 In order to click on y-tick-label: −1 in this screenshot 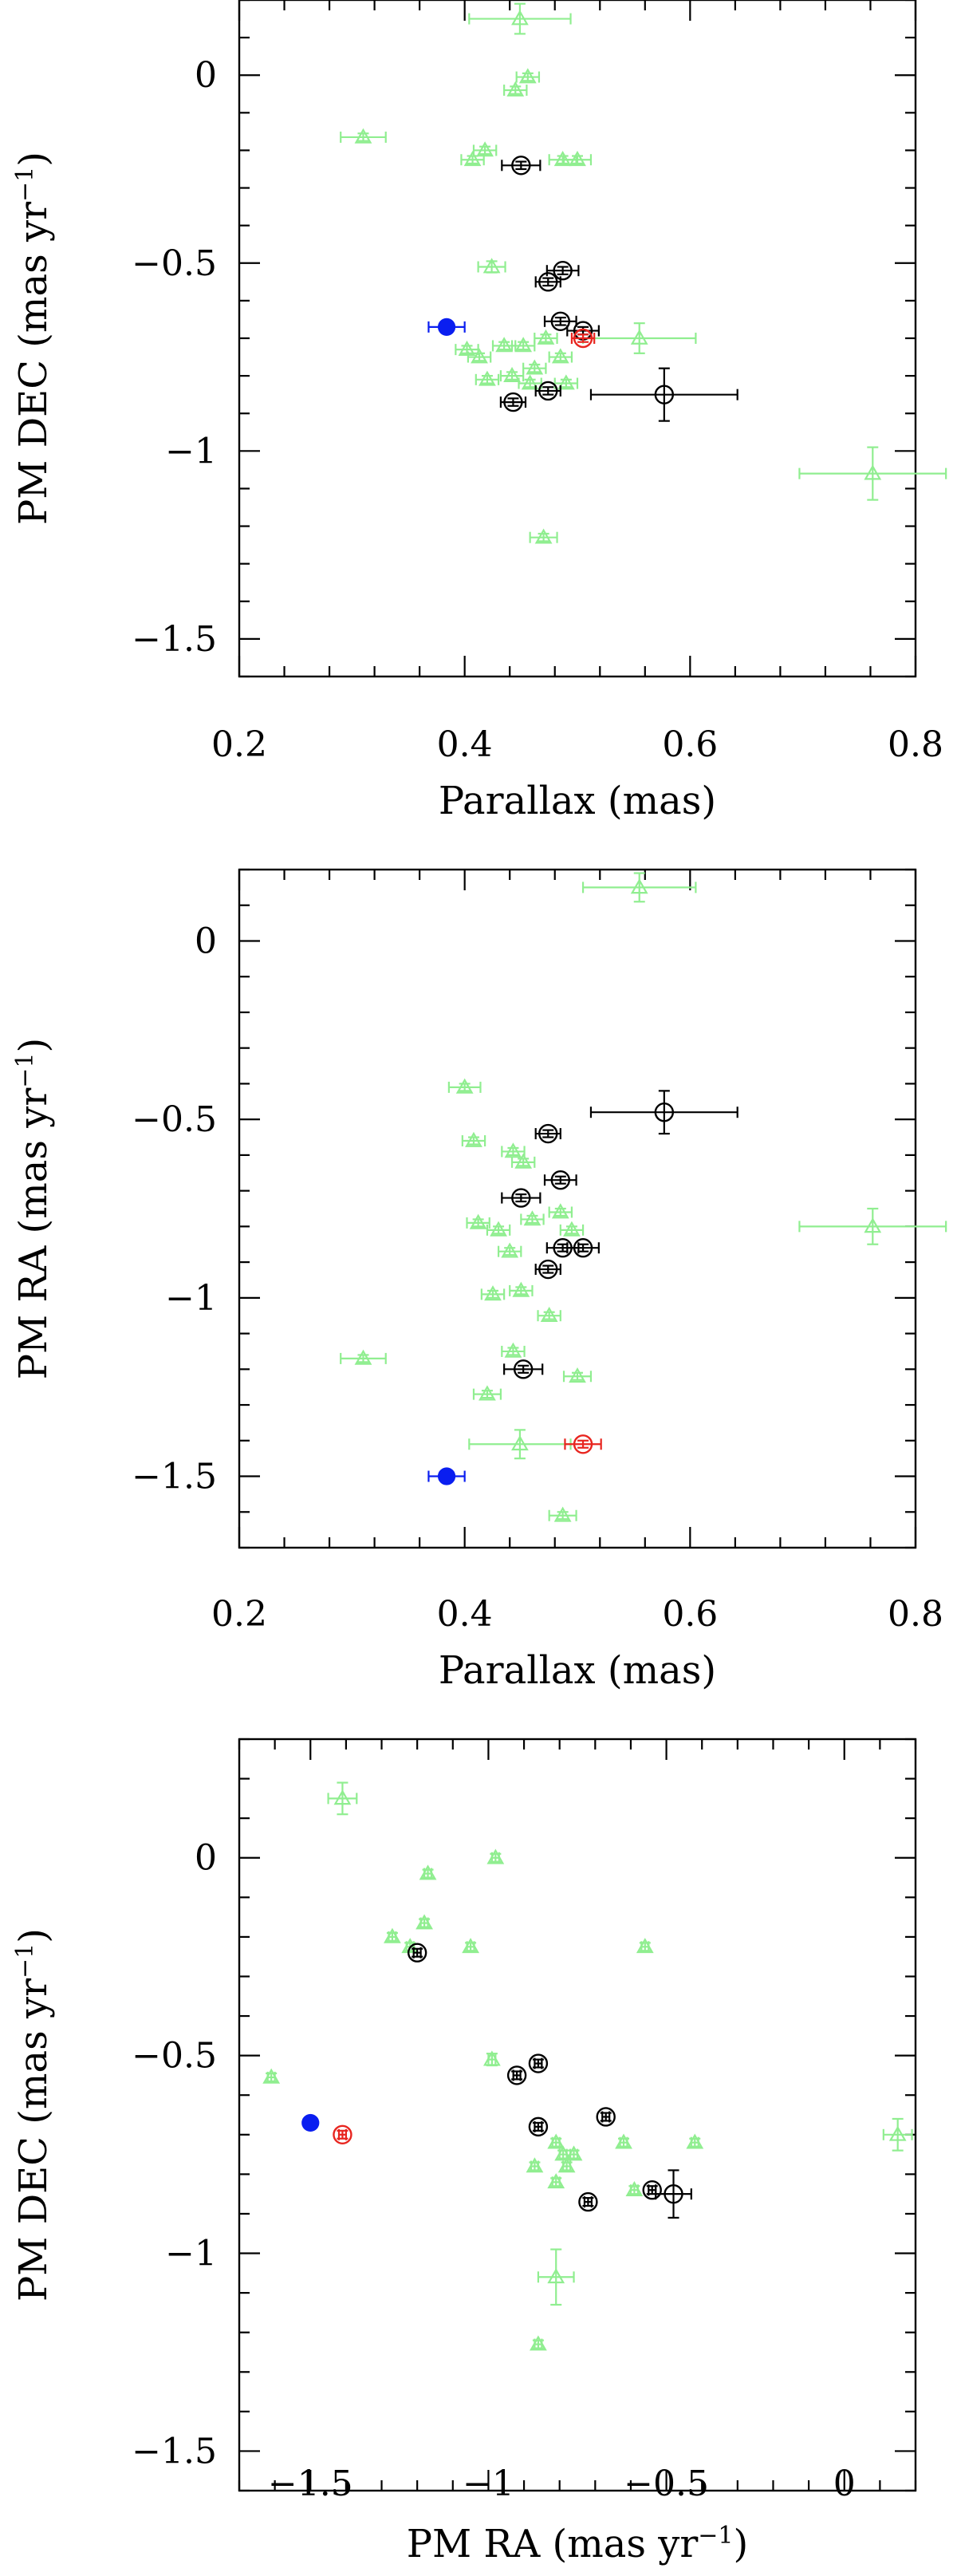, I will do `click(191, 1298)`.